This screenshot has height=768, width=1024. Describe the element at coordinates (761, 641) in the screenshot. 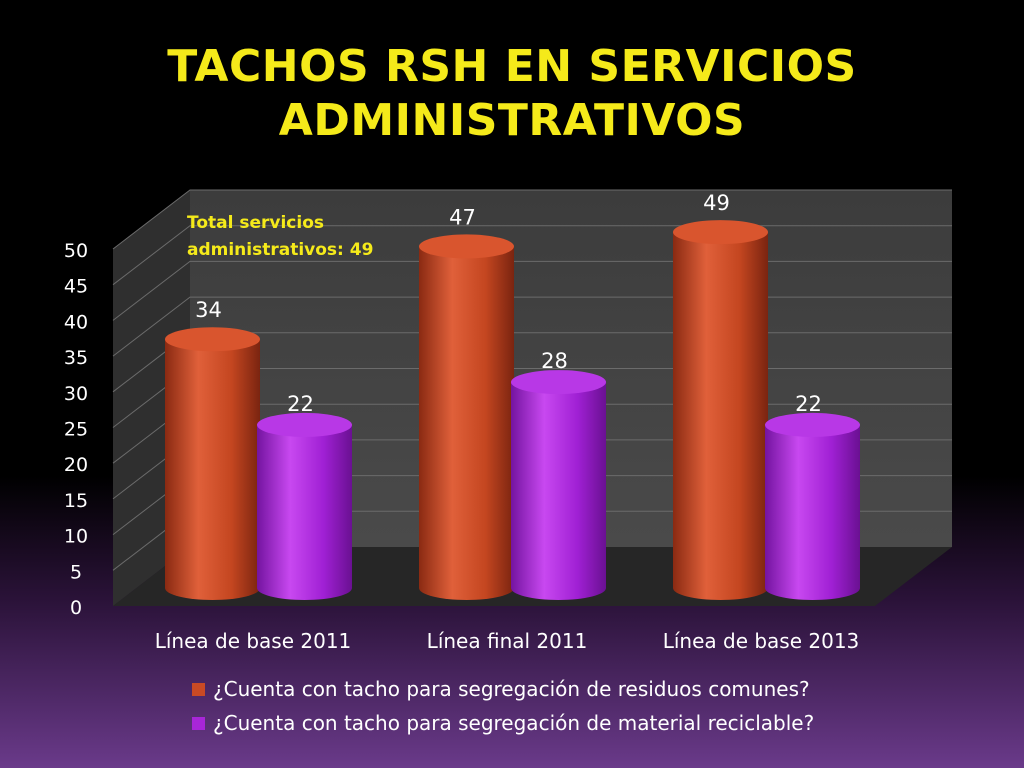

I see `x-tick-label-3: Línea de base 2013` at that location.